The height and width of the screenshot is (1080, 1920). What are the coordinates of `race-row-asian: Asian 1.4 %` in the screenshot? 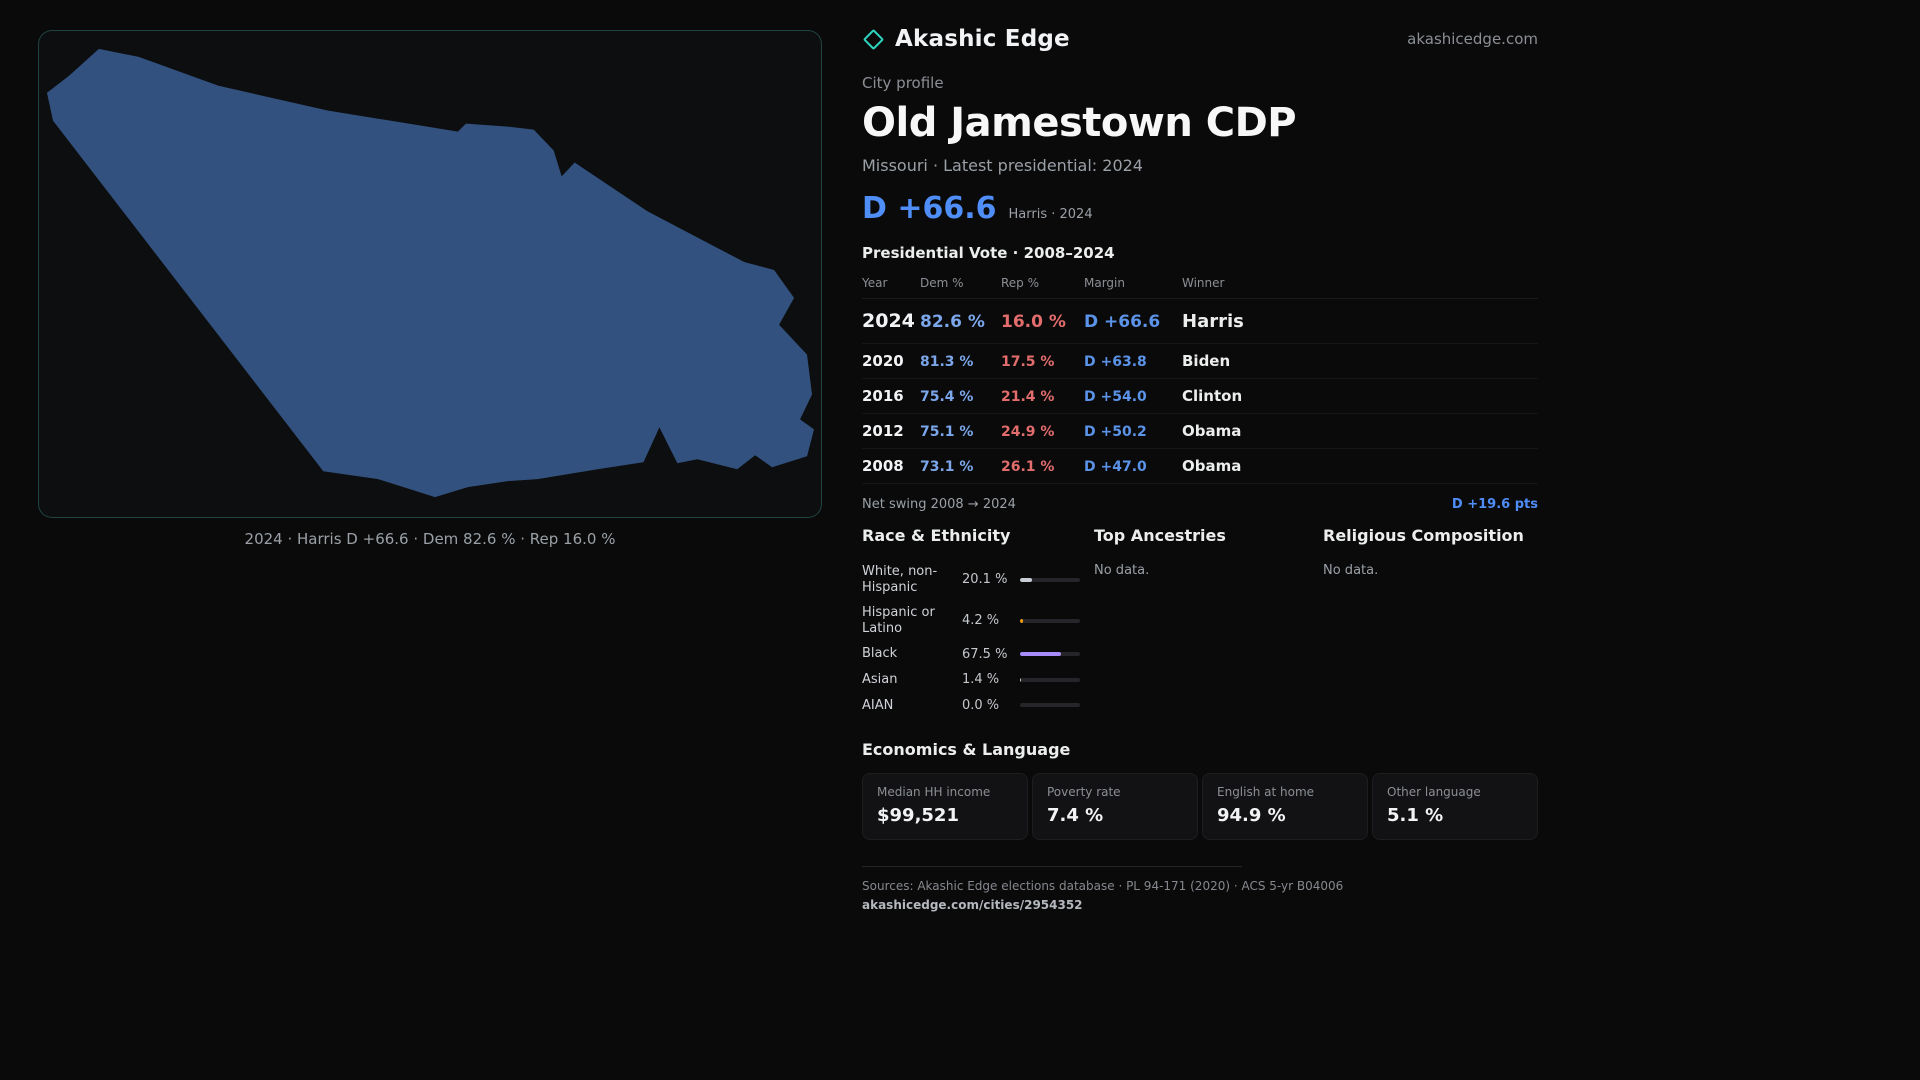 It's located at (978, 680).